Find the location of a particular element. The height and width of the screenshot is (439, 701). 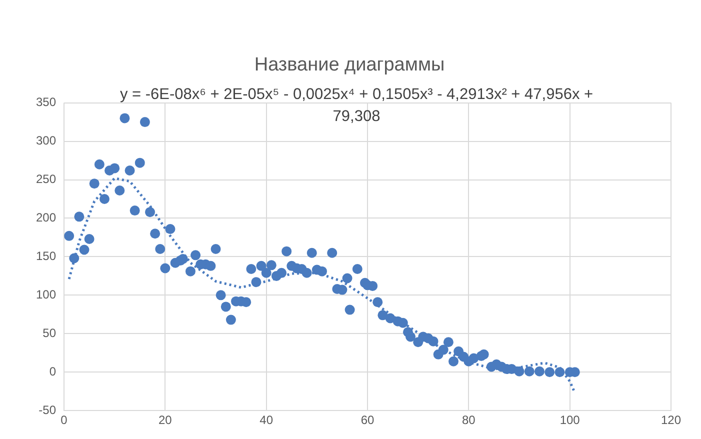

x-tick-label: 120 is located at coordinates (671, 420).